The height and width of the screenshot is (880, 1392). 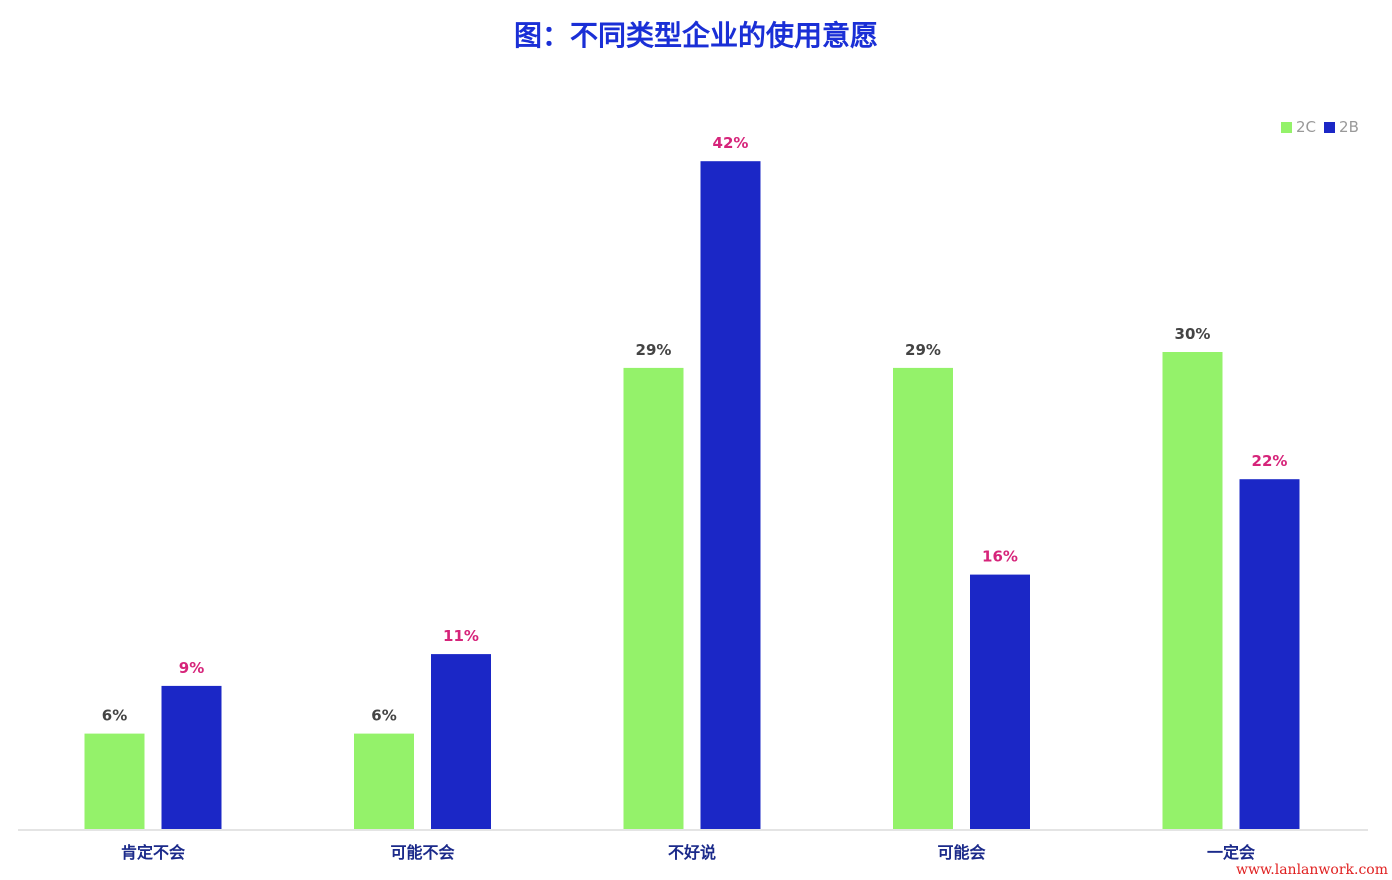 What do you see at coordinates (422, 852) in the screenshot?
I see `x-tick-label: 可能不会` at bounding box center [422, 852].